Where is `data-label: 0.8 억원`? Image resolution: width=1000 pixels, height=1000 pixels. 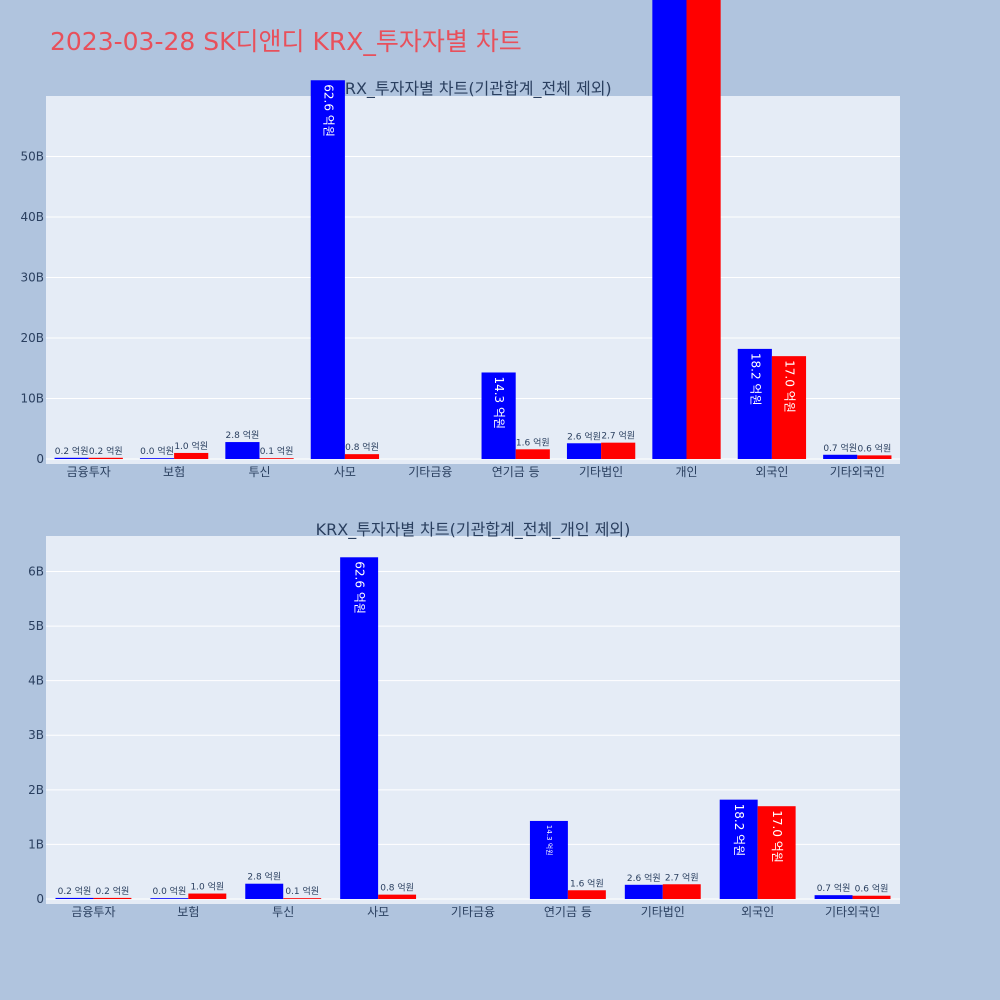 data-label: 0.8 억원 is located at coordinates (397, 888).